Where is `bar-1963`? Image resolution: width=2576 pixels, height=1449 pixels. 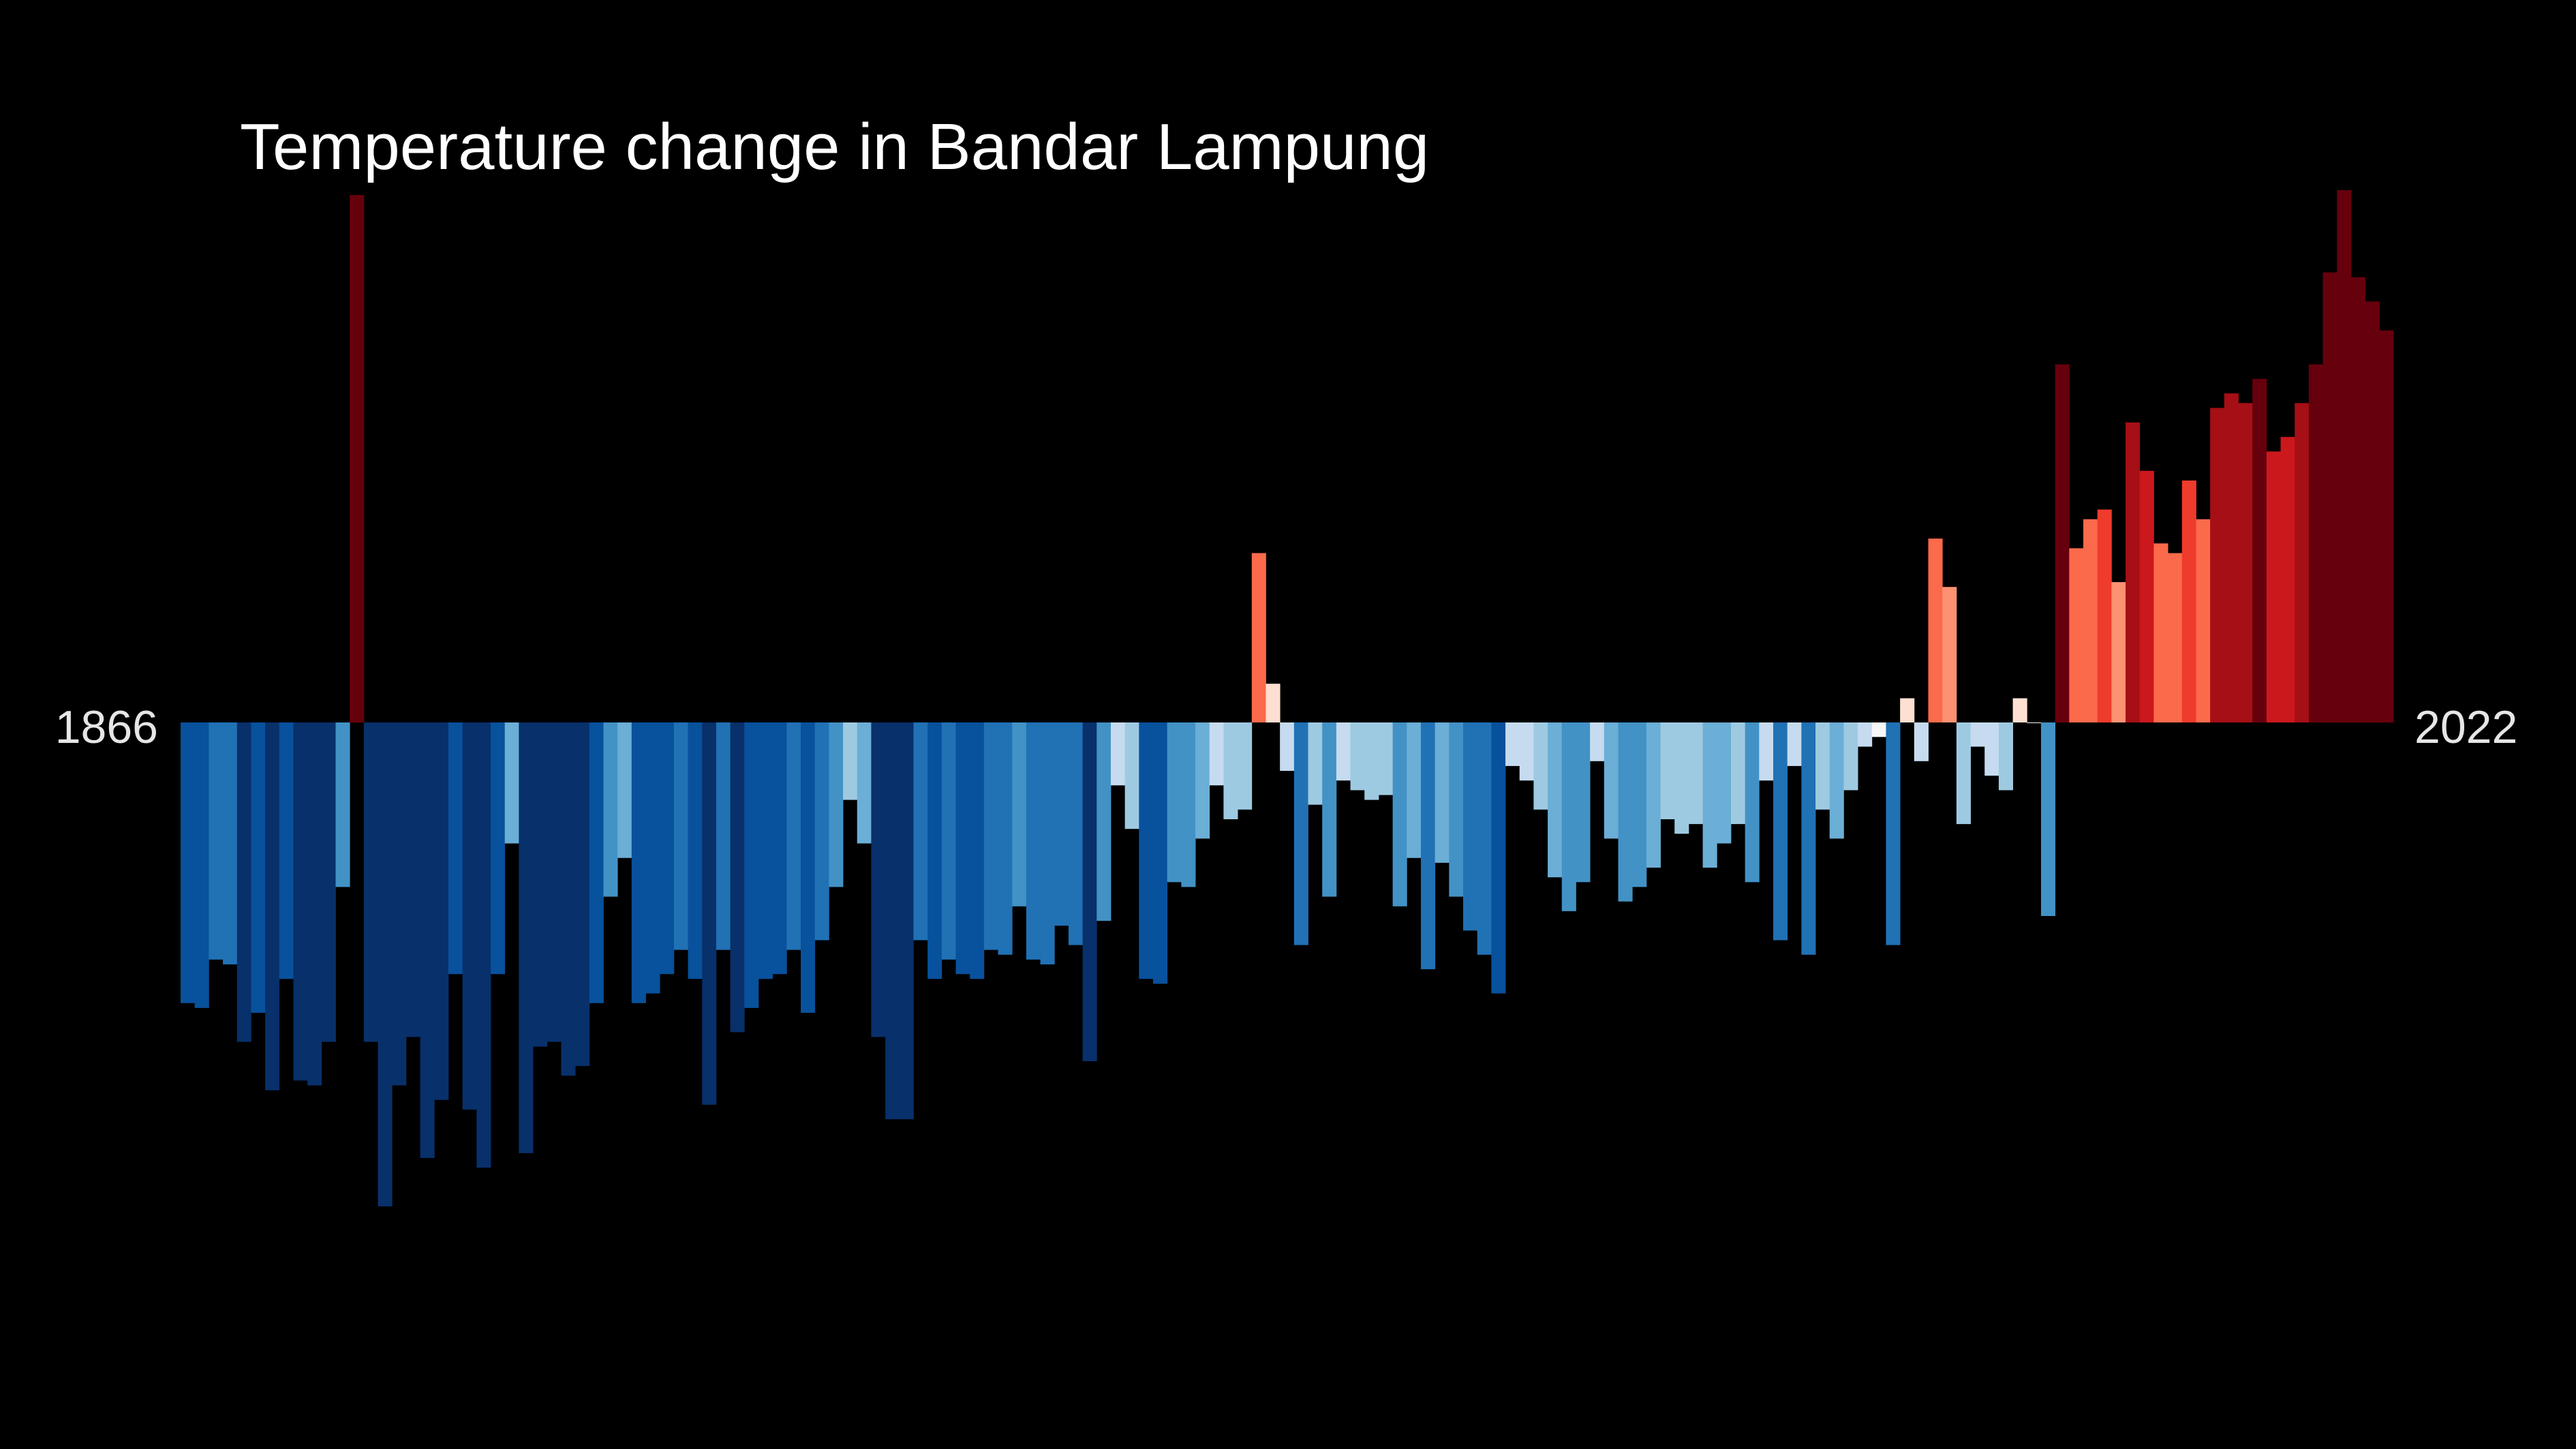 bar-1963 is located at coordinates (1555, 800).